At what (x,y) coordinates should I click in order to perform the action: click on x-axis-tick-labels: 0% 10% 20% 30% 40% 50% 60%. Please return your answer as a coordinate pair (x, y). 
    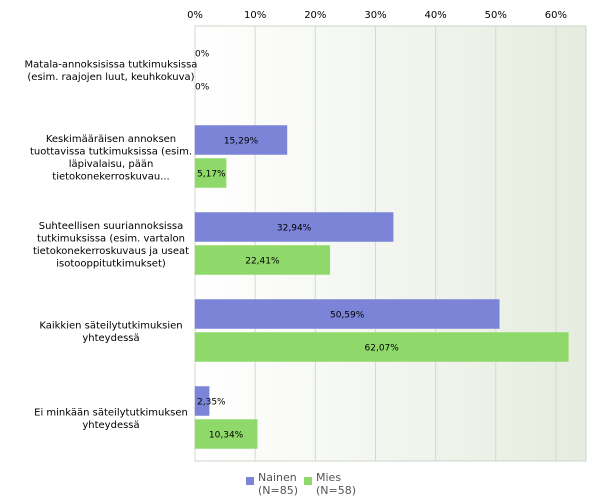
    Looking at the image, I should click on (377, 15).